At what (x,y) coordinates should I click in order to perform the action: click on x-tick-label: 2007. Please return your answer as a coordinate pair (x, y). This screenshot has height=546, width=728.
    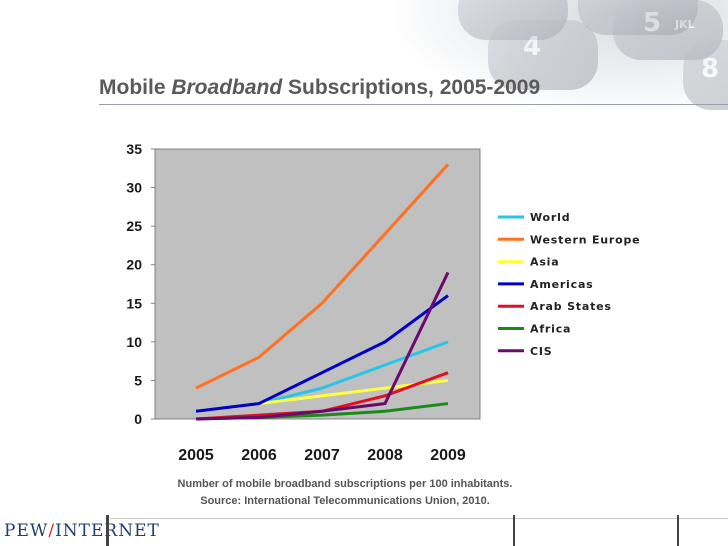
    Looking at the image, I should click on (322, 455).